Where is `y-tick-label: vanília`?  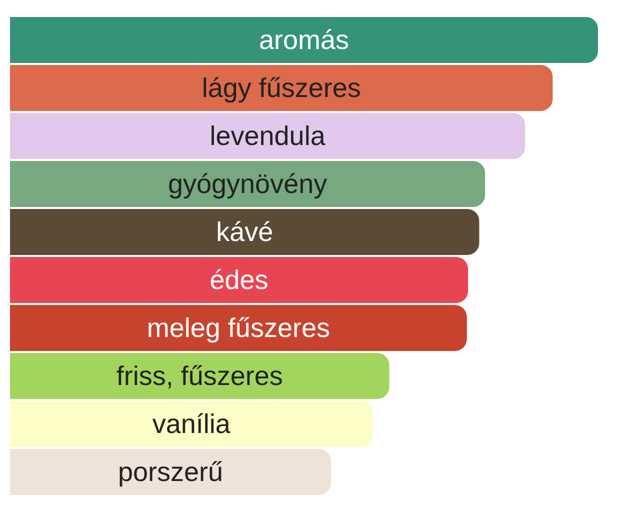
y-tick-label: vanília is located at coordinates (192, 424).